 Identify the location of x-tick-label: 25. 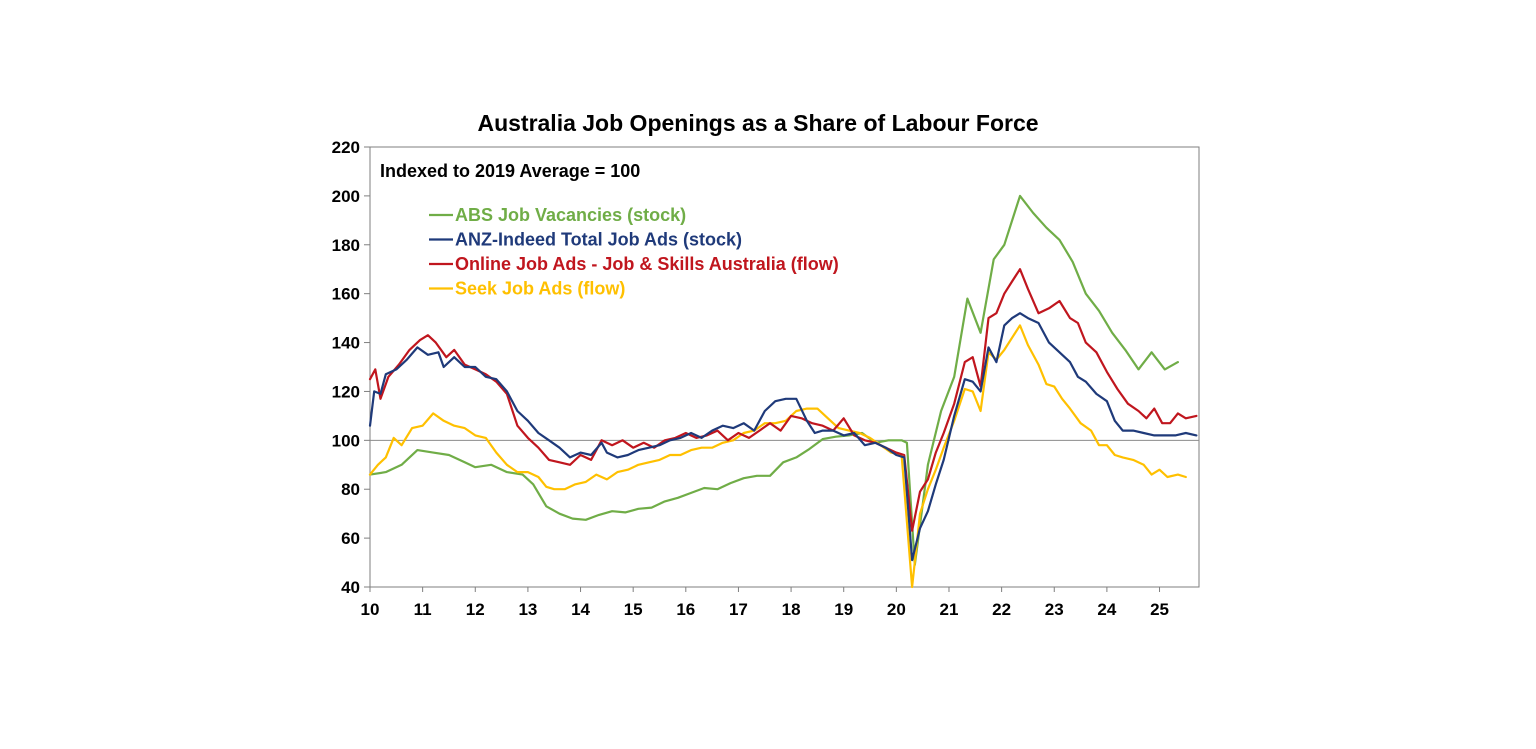
(1159, 609).